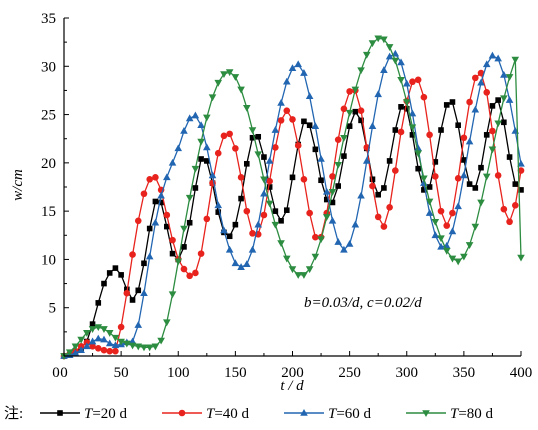  Describe the element at coordinates (472, 414) in the screenshot. I see `legend-label: T=80 d` at that location.